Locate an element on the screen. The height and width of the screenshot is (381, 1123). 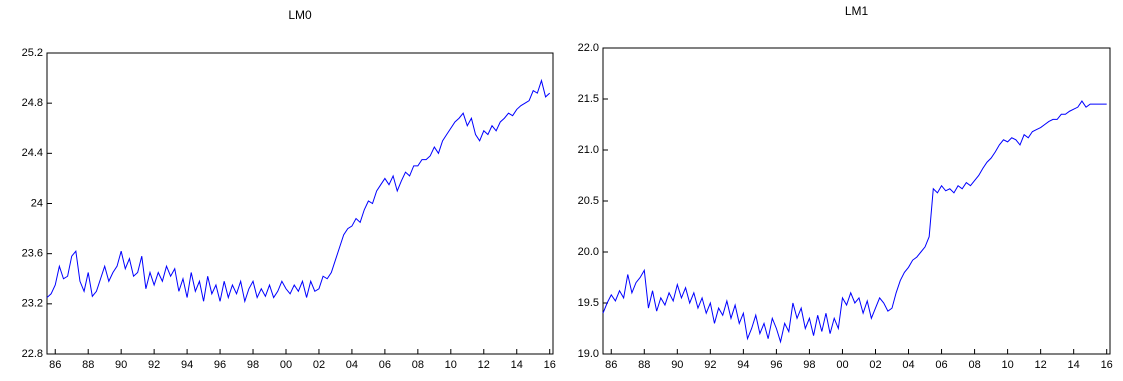
y-tick-label: 20.0 is located at coordinates (588, 252).